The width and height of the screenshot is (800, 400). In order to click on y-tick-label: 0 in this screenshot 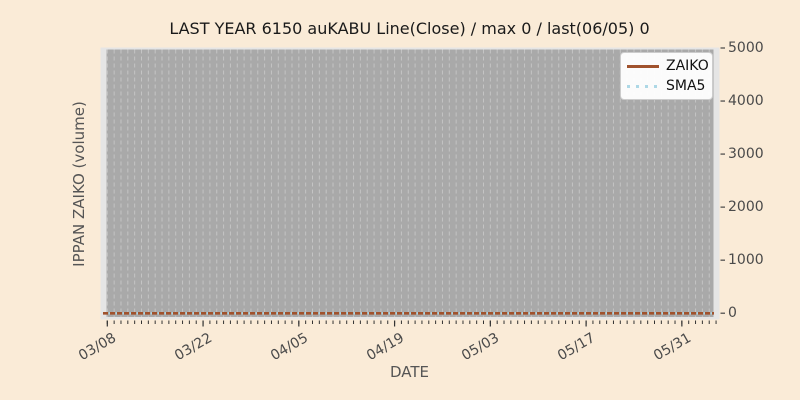, I will do `click(732, 313)`.